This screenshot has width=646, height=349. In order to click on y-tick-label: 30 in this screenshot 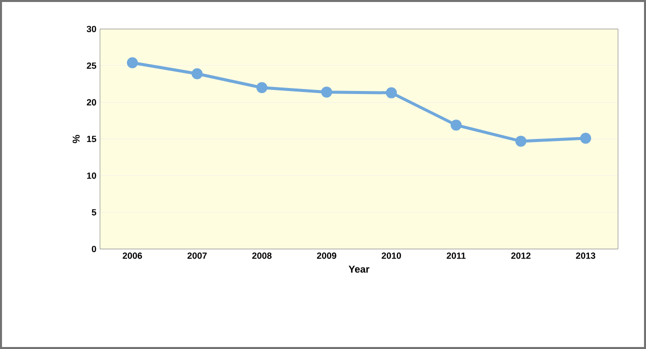, I will do `click(91, 29)`.